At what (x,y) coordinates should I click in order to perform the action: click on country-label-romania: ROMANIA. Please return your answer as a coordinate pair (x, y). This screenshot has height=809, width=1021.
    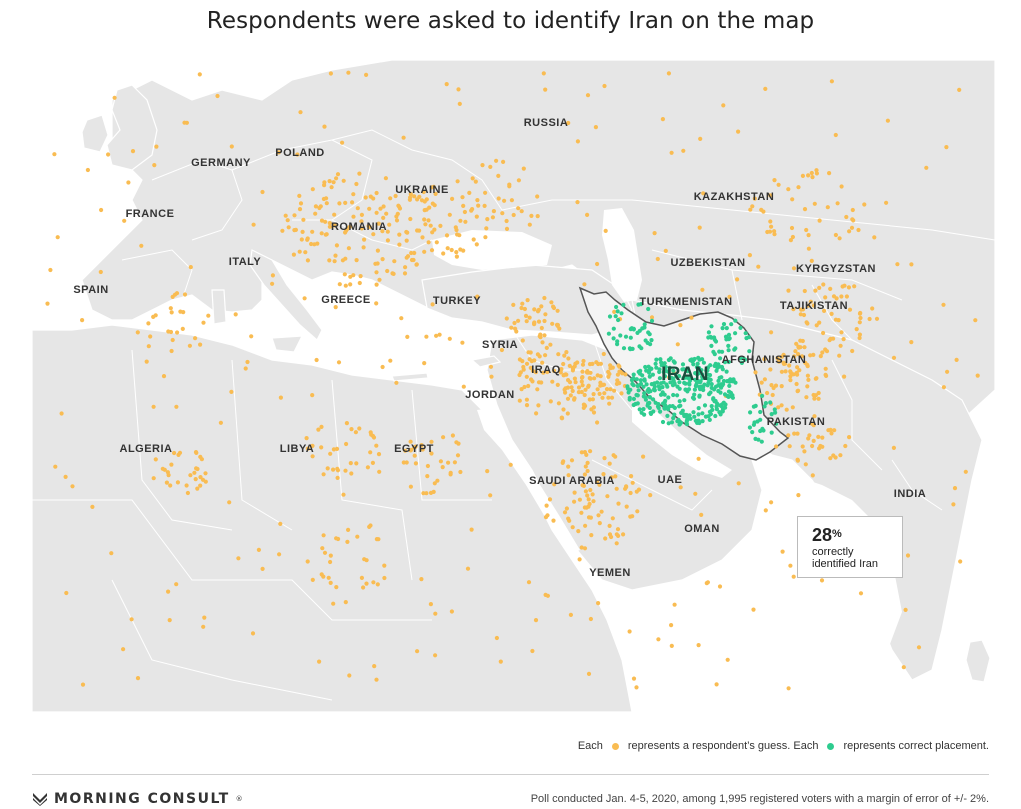
    Looking at the image, I should click on (359, 227).